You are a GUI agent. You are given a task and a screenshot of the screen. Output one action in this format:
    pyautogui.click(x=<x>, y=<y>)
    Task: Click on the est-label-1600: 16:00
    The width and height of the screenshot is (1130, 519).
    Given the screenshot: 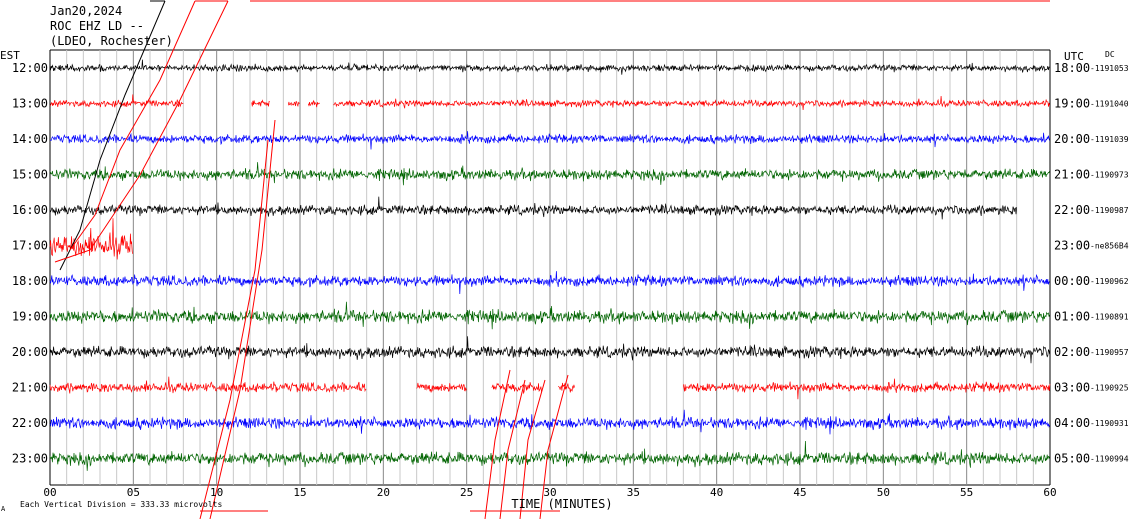 What is the action you would take?
    pyautogui.click(x=30, y=210)
    